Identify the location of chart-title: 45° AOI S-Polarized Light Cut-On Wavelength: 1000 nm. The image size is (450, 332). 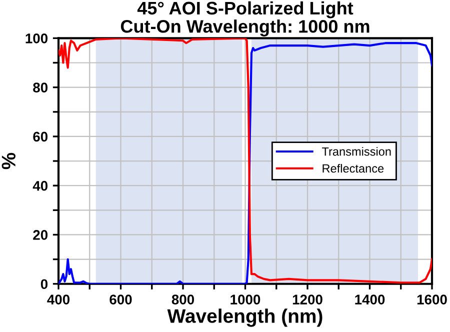
(245, 18).